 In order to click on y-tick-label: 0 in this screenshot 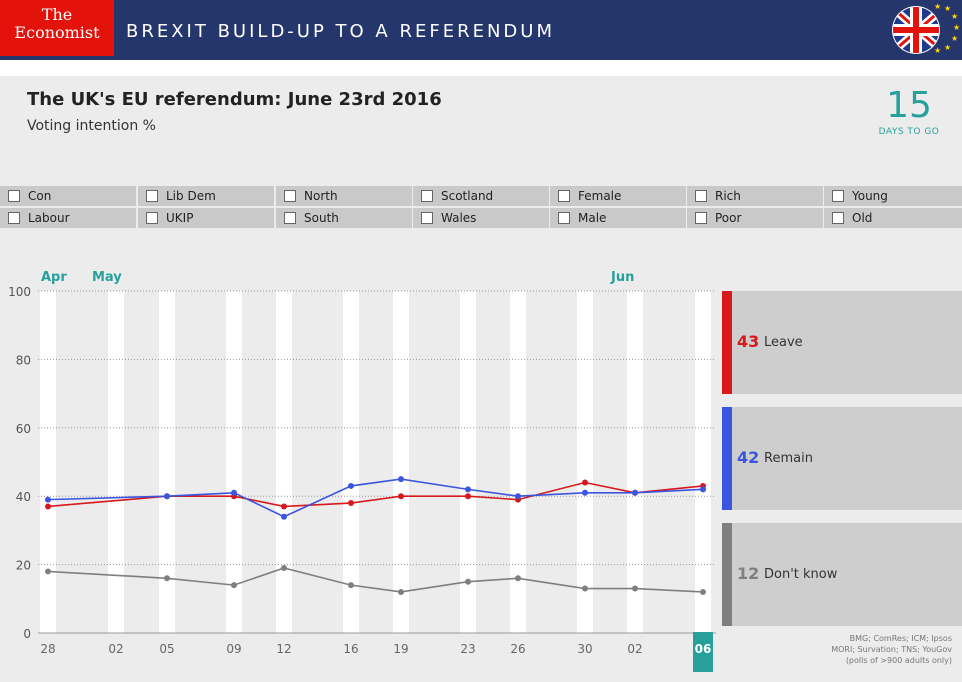, I will do `click(27, 634)`.